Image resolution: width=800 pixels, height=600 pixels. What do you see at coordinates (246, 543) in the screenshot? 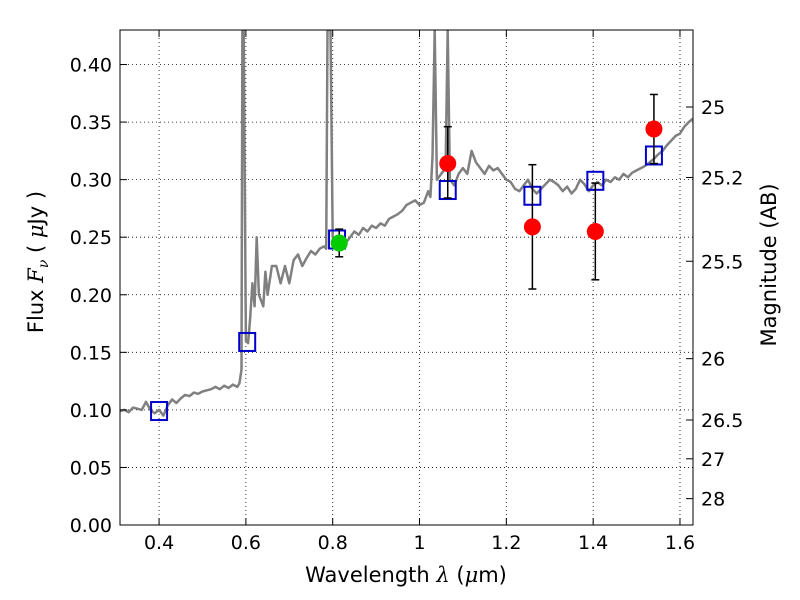
I see `x-tick-label: 0.6` at bounding box center [246, 543].